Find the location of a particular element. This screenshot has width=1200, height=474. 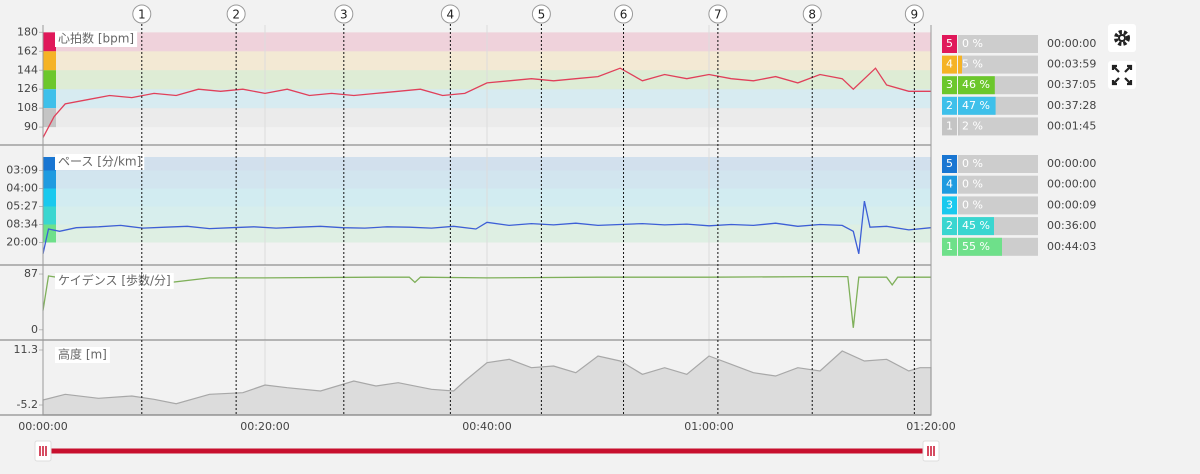

x-tick-label: 01:20:00 is located at coordinates (930, 426).